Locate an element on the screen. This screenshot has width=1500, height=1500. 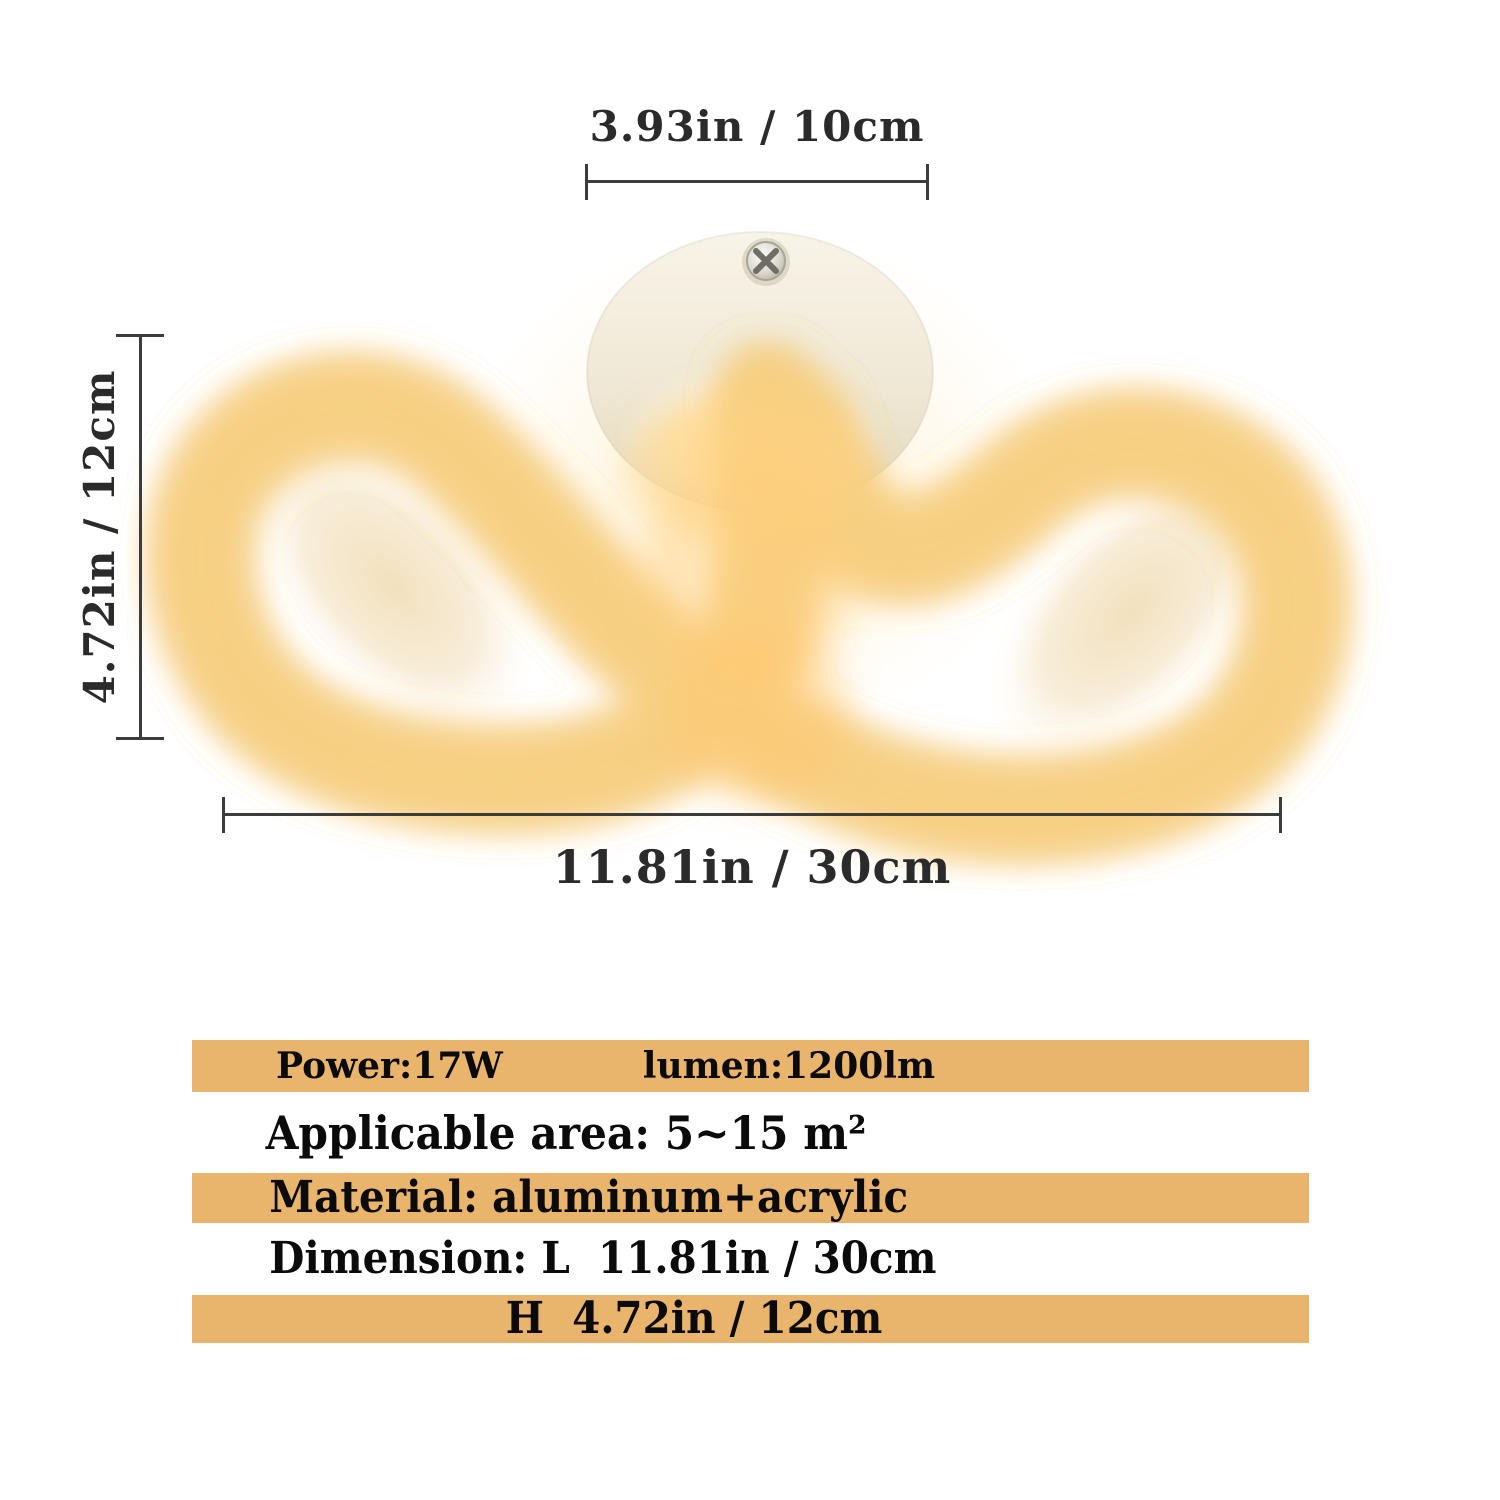
center-light-glow is located at coordinates (745, 599).